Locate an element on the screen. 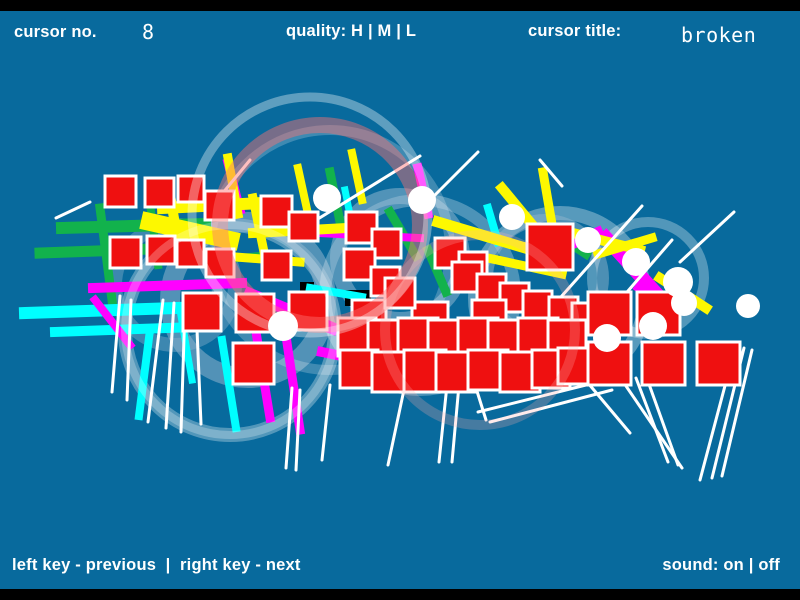 This screenshot has width=800, height=600. bottom-black-bar is located at coordinates (400, 594).